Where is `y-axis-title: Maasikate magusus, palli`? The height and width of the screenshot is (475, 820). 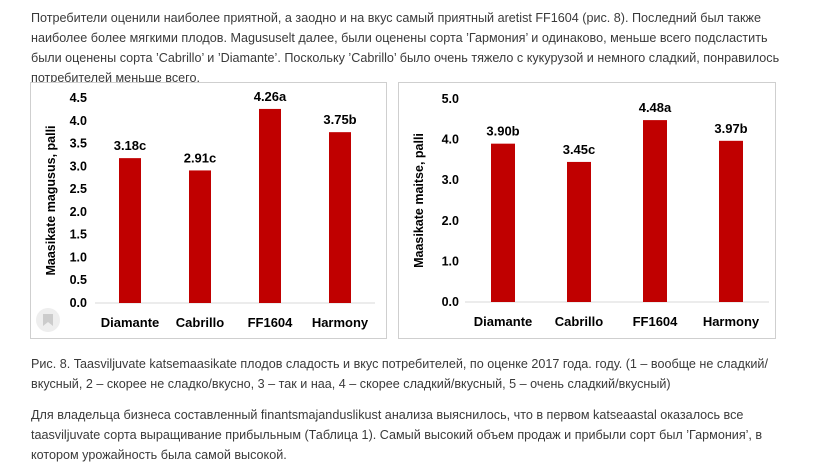
y-axis-title: Maasikate magusus, palli is located at coordinates (51, 200).